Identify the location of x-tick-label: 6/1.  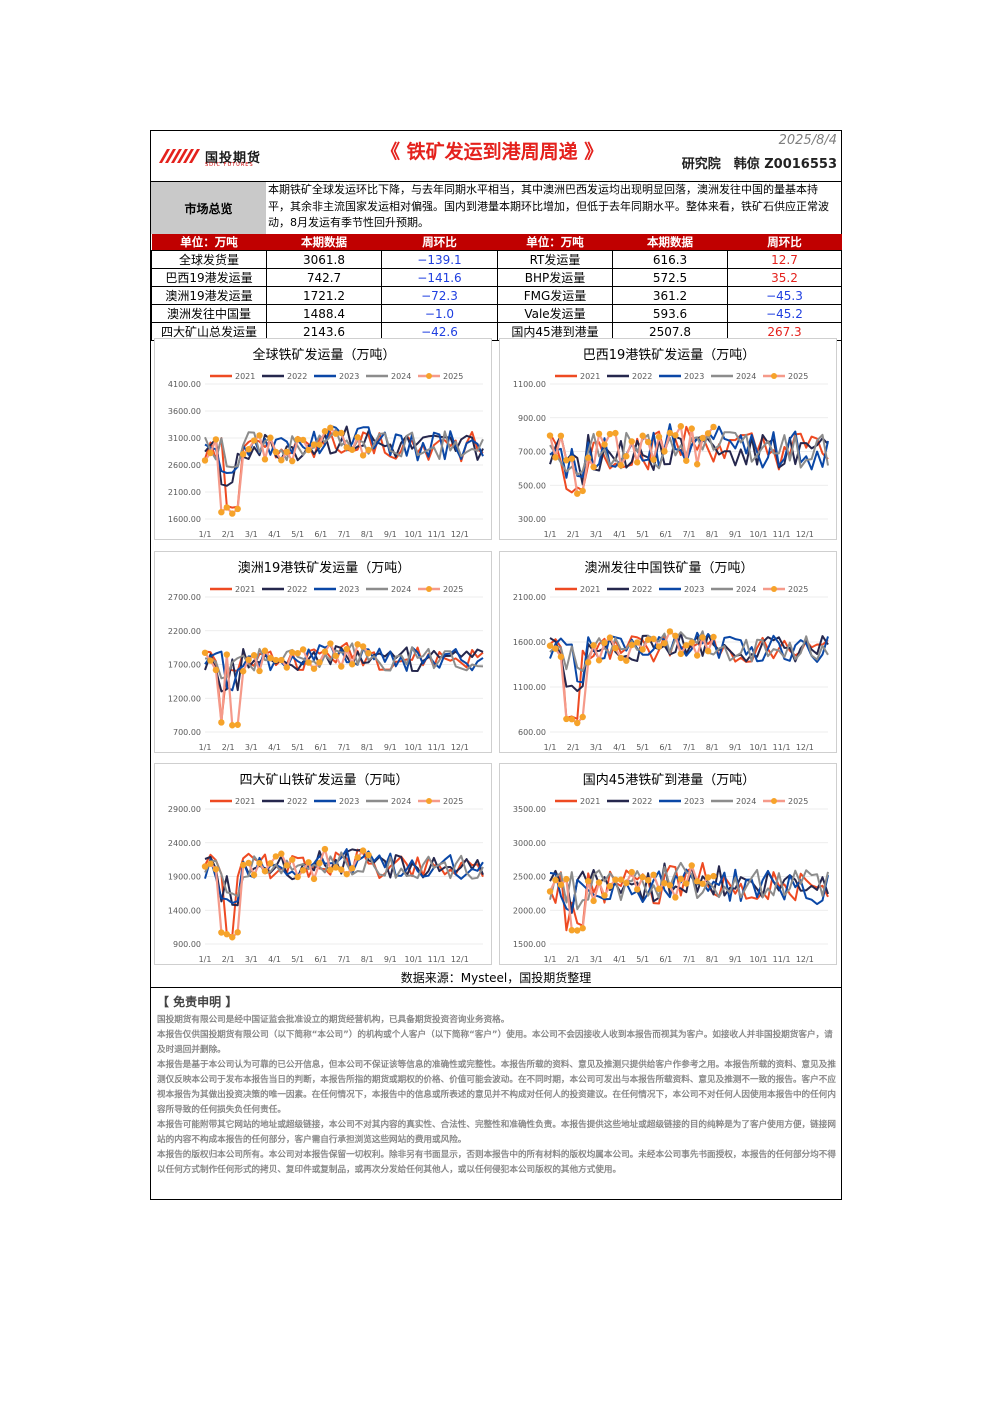
(665, 959).